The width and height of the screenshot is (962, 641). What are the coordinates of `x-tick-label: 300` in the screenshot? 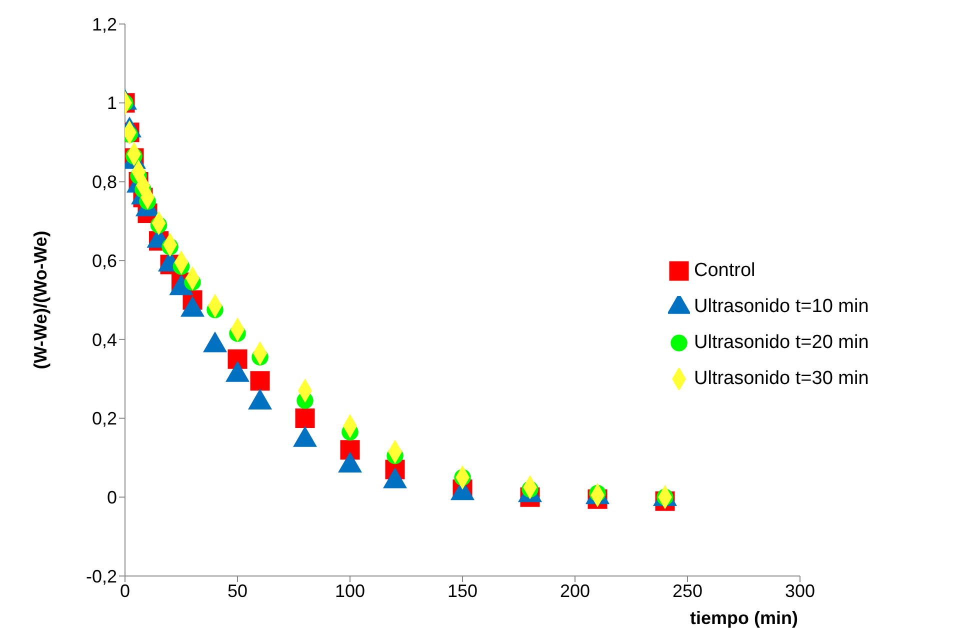 It's located at (800, 590).